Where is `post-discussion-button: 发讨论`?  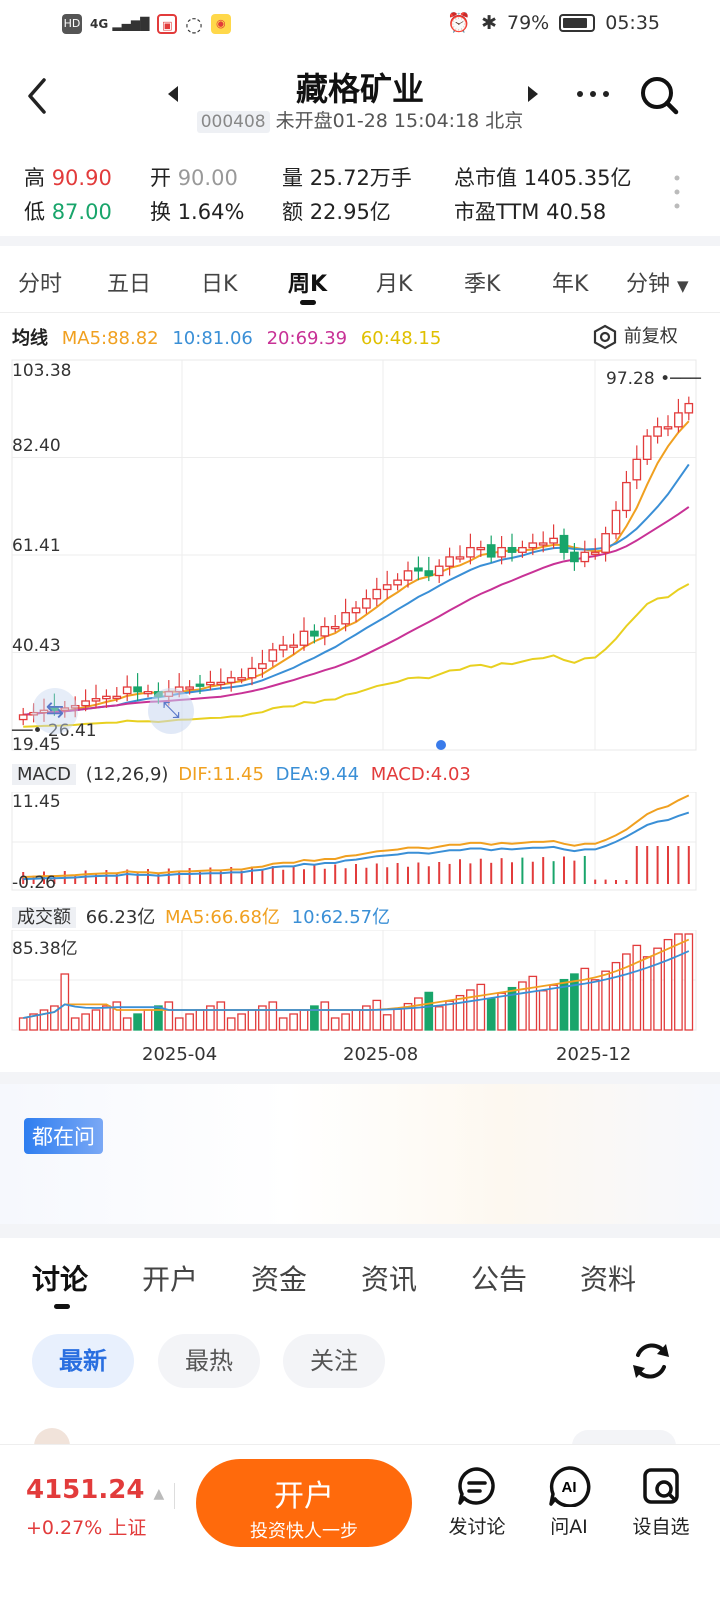 post-discussion-button: 发讨论 is located at coordinates (477, 1502).